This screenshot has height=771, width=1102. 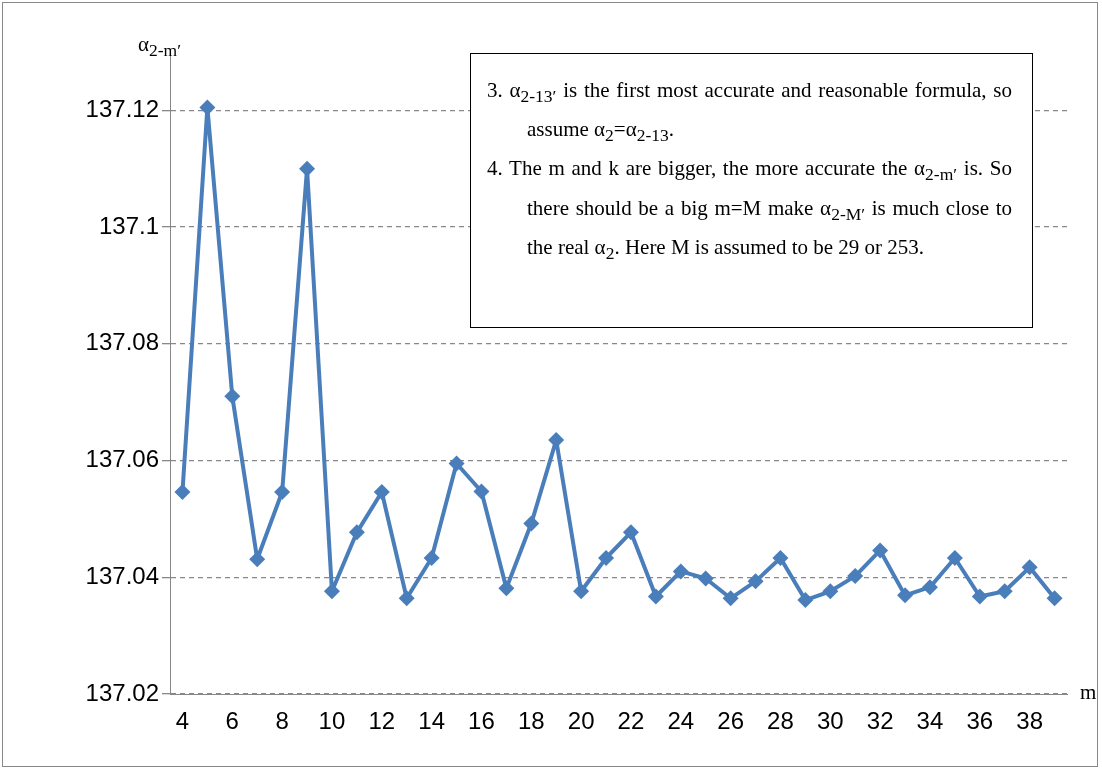 What do you see at coordinates (122, 459) in the screenshot?
I see `y-tick-label: 137.06` at bounding box center [122, 459].